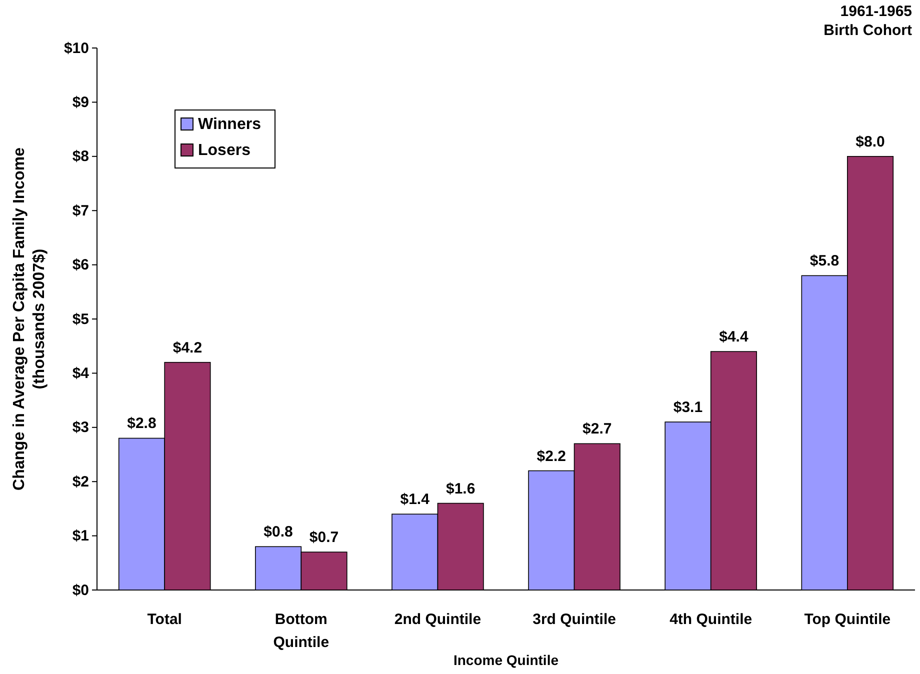  Describe the element at coordinates (29, 318) in the screenshot. I see `y-axis-title: Change in Average Per Capita Family Income (thousands 2007$)` at that location.